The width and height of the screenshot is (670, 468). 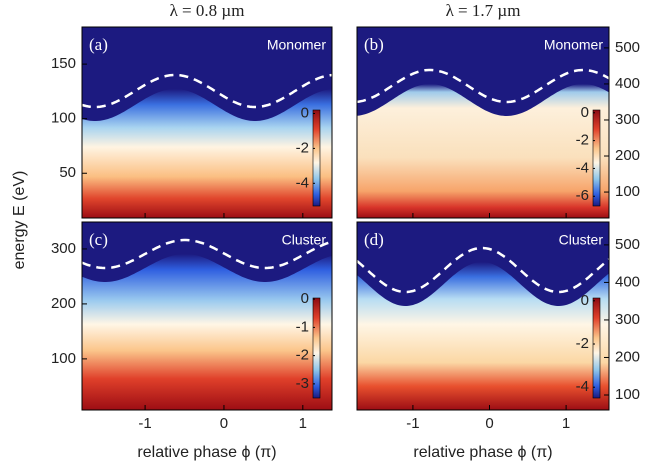 I want to click on panel-label: (c), so click(x=98, y=239).